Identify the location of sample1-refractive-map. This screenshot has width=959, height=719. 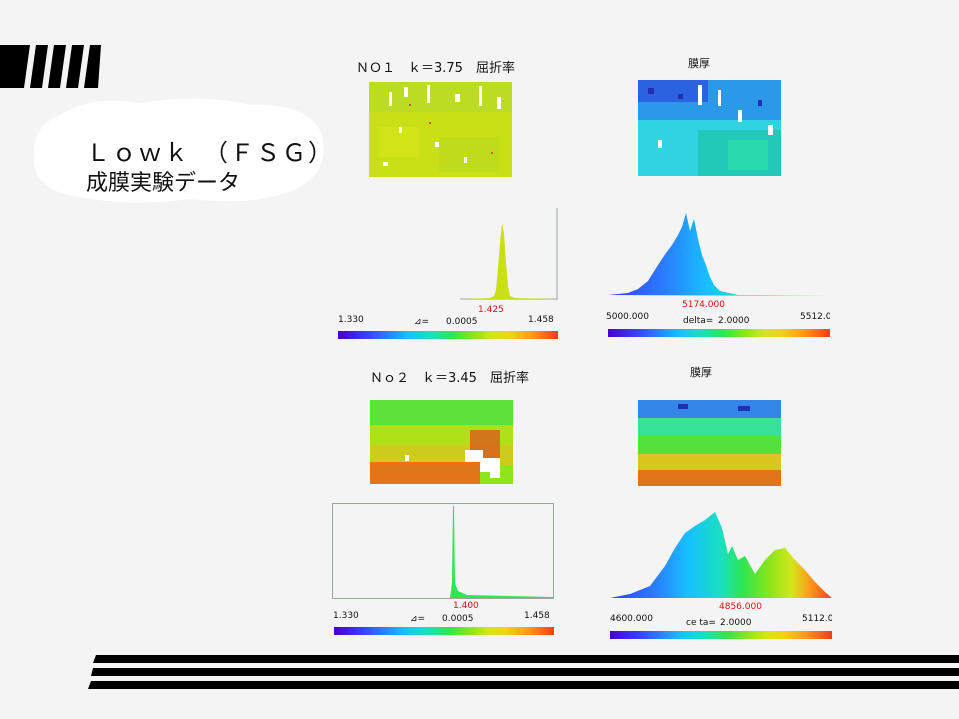
(440, 129).